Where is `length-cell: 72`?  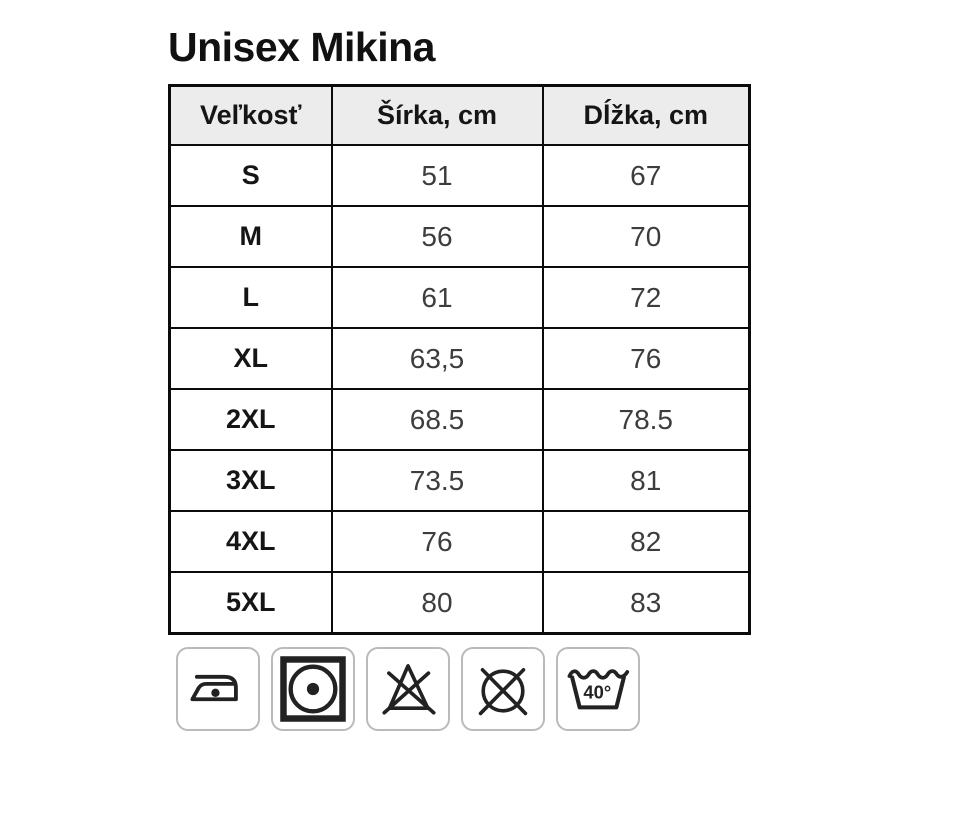
length-cell: 72 is located at coordinates (646, 298).